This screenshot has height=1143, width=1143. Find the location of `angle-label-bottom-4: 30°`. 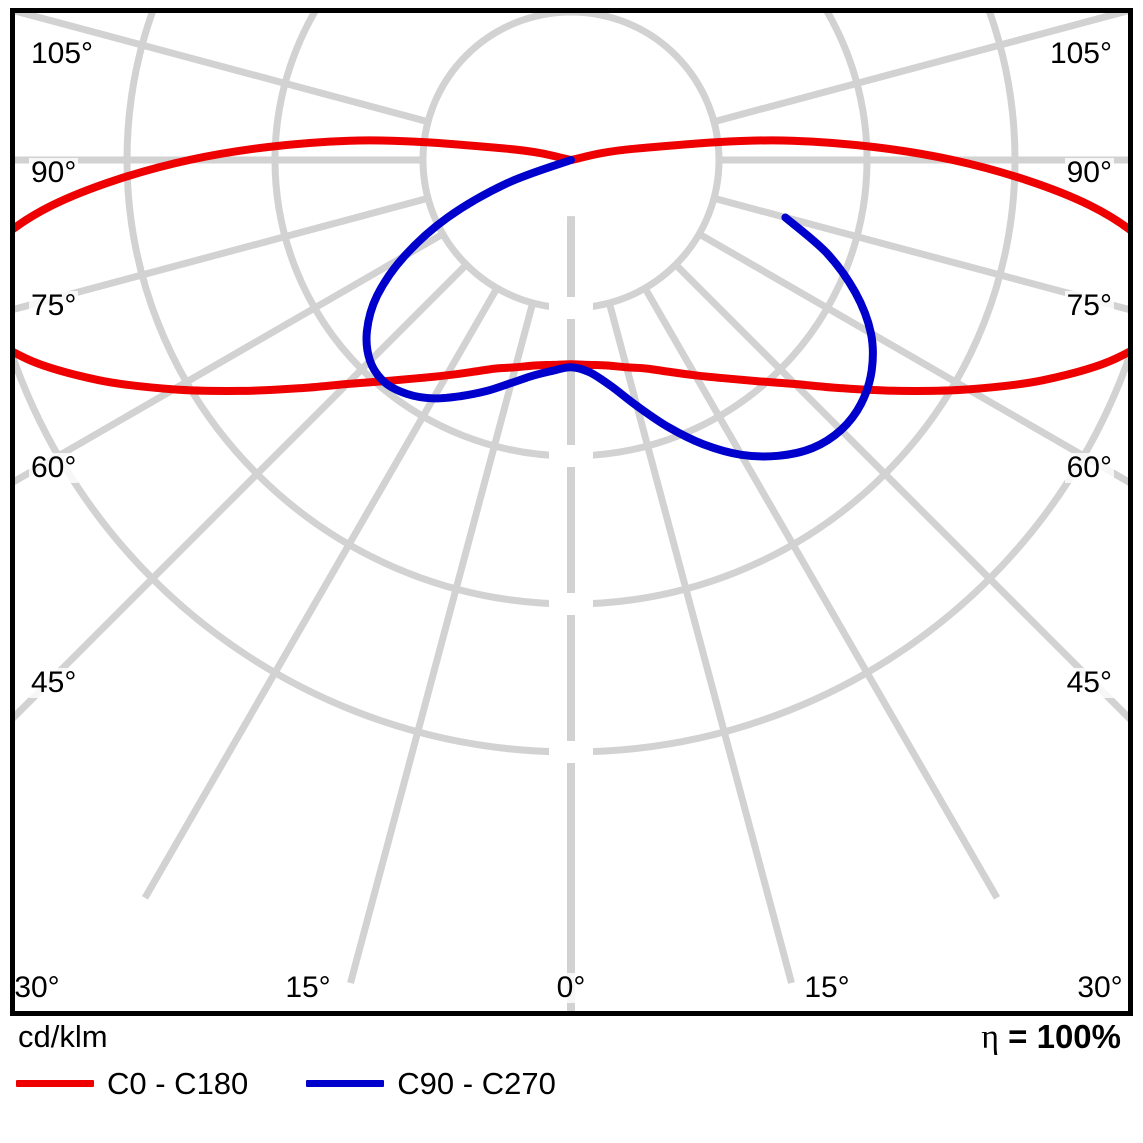

angle-label-bottom-4: 30° is located at coordinates (1100, 987).